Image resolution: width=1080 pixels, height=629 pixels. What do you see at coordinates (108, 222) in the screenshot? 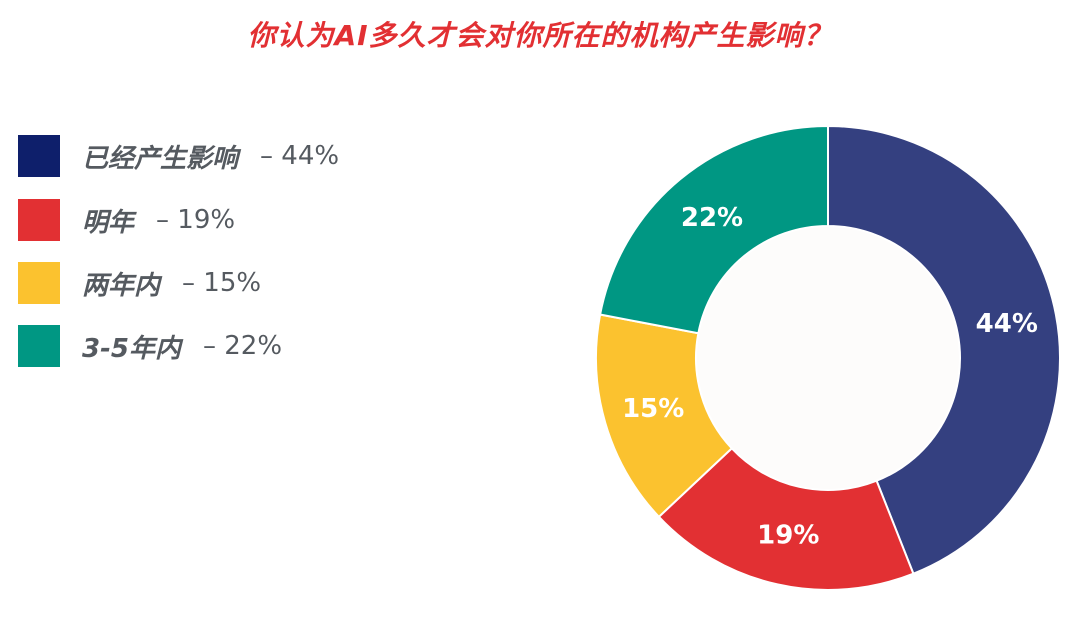
I see `legend-label-next-year: 明年` at bounding box center [108, 222].